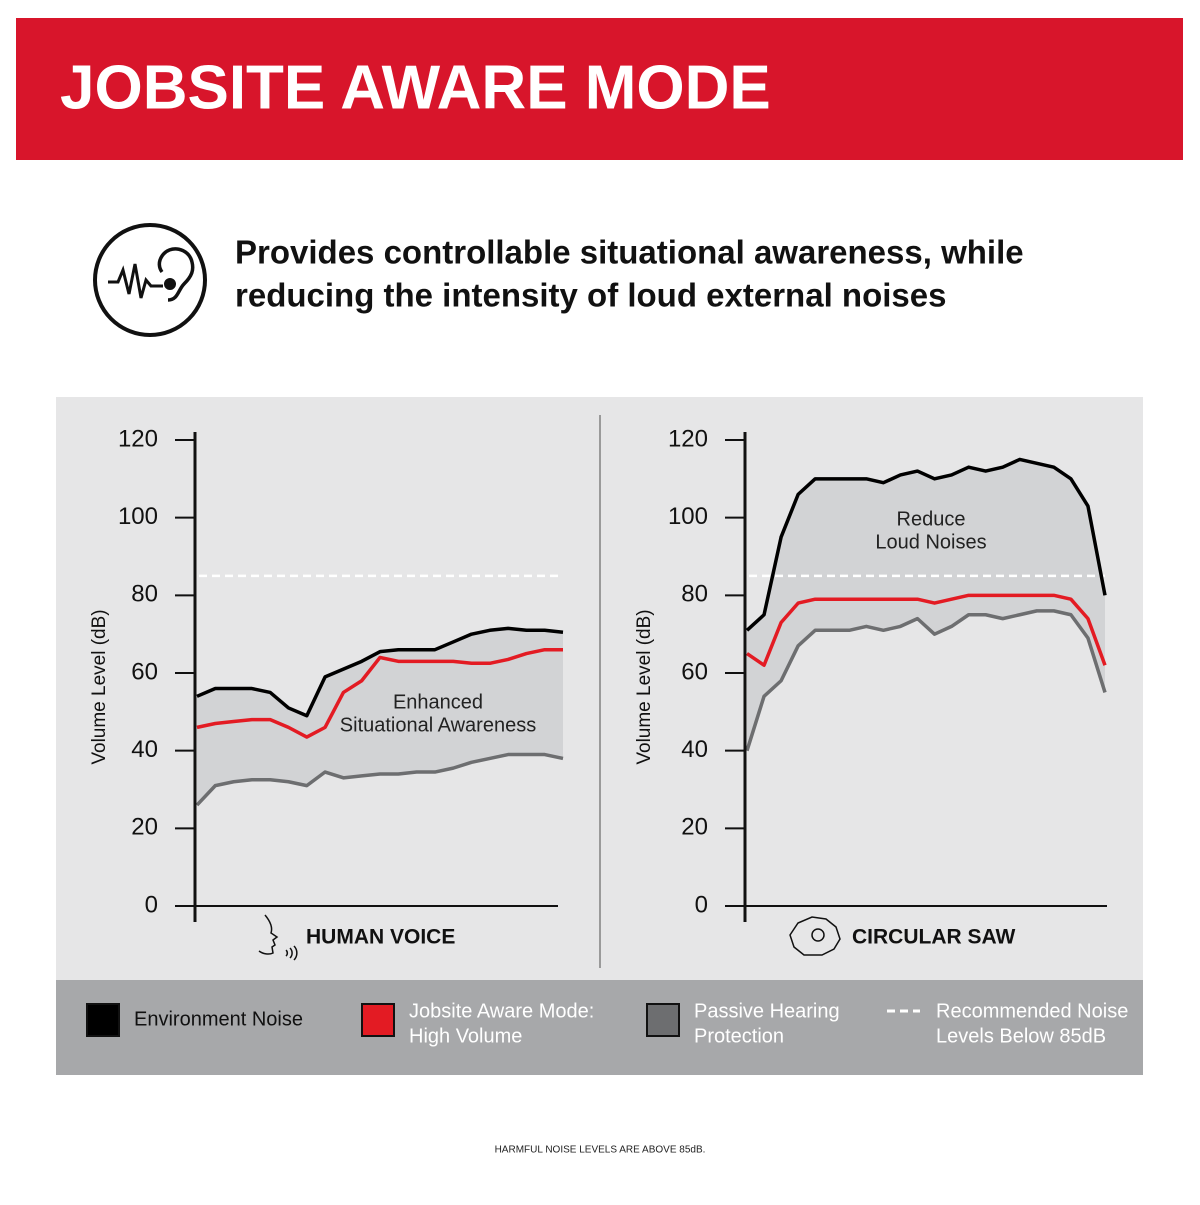  I want to click on awareness-band, so click(926, 605).